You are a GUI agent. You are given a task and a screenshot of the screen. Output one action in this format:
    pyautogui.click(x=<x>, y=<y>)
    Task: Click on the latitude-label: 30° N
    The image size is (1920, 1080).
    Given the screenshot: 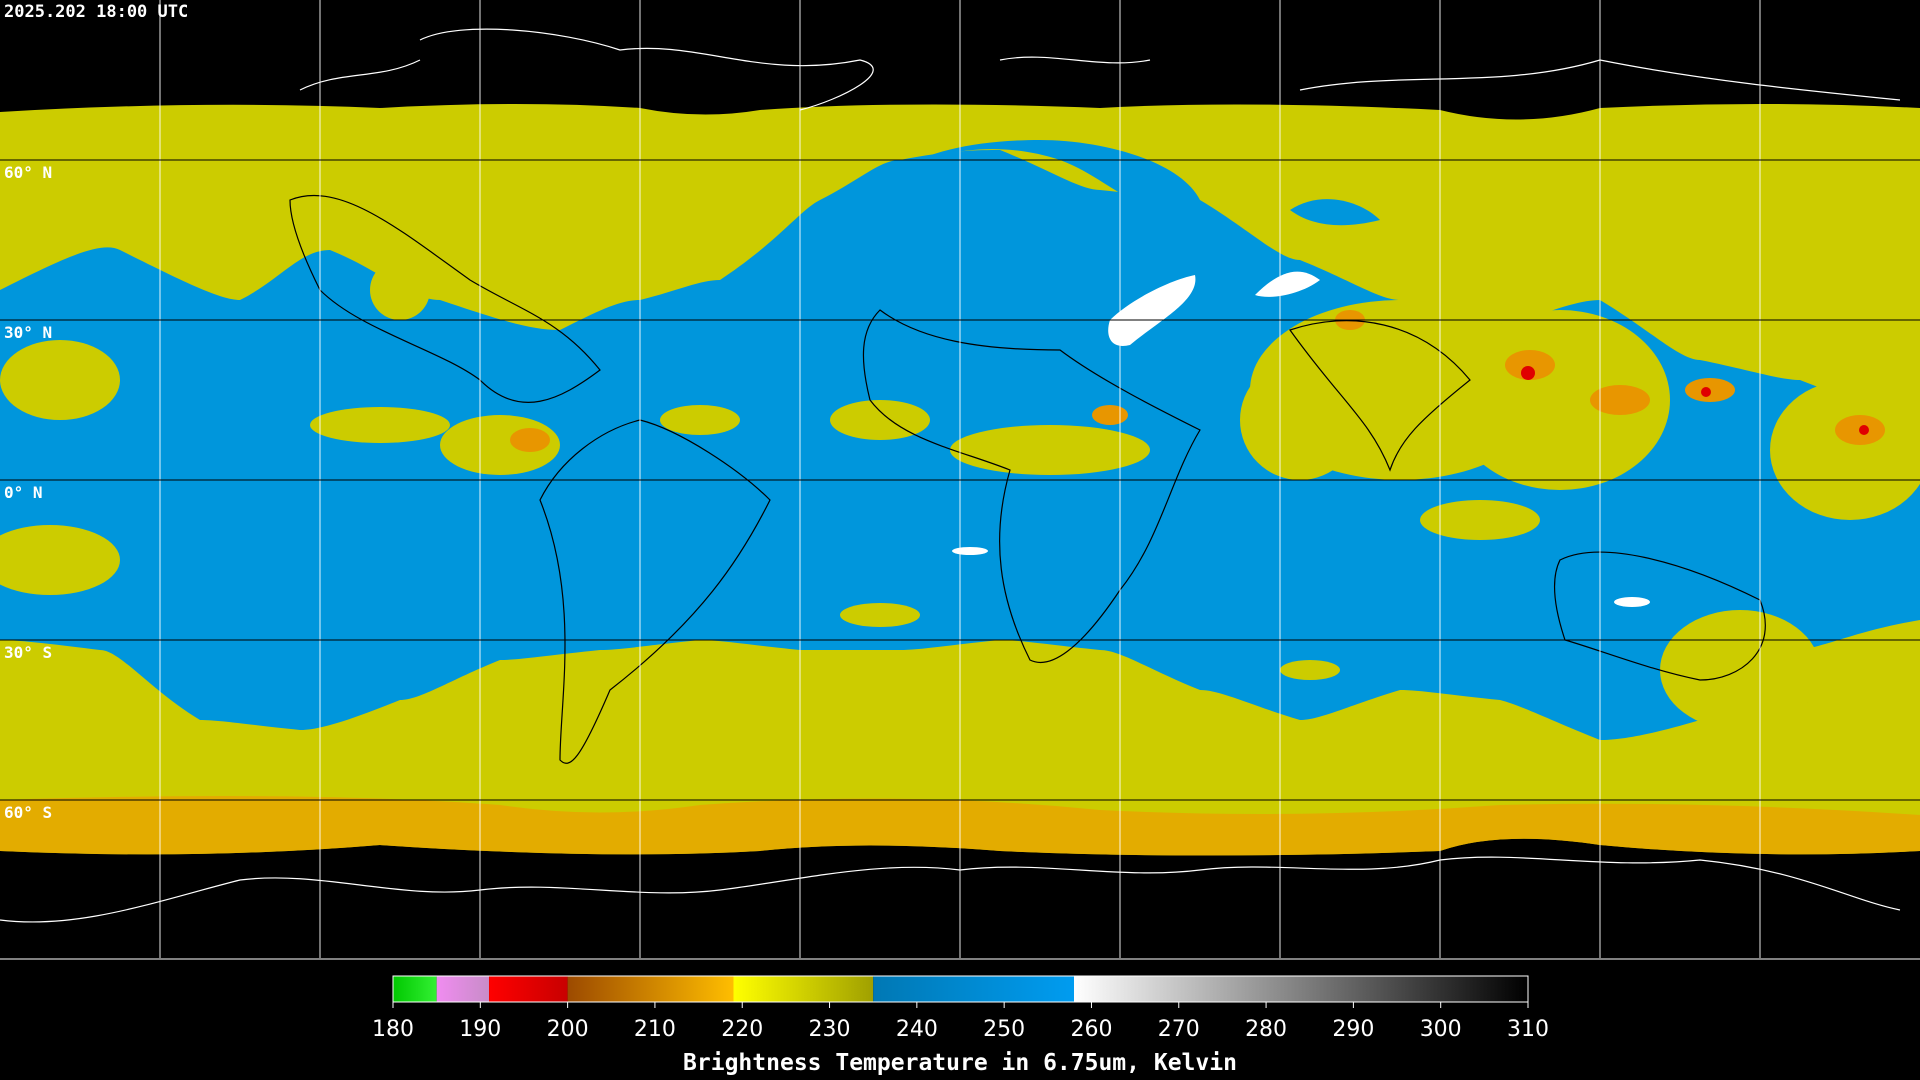 What is the action you would take?
    pyautogui.click(x=28, y=332)
    